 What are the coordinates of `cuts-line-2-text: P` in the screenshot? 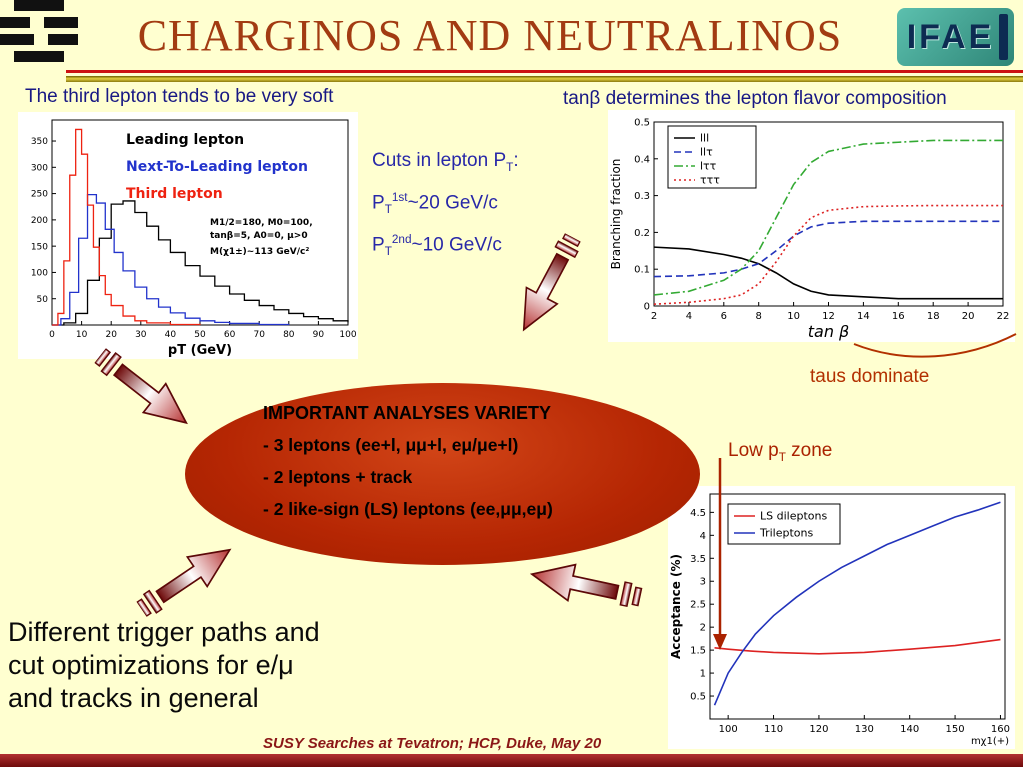 It's located at (378, 203).